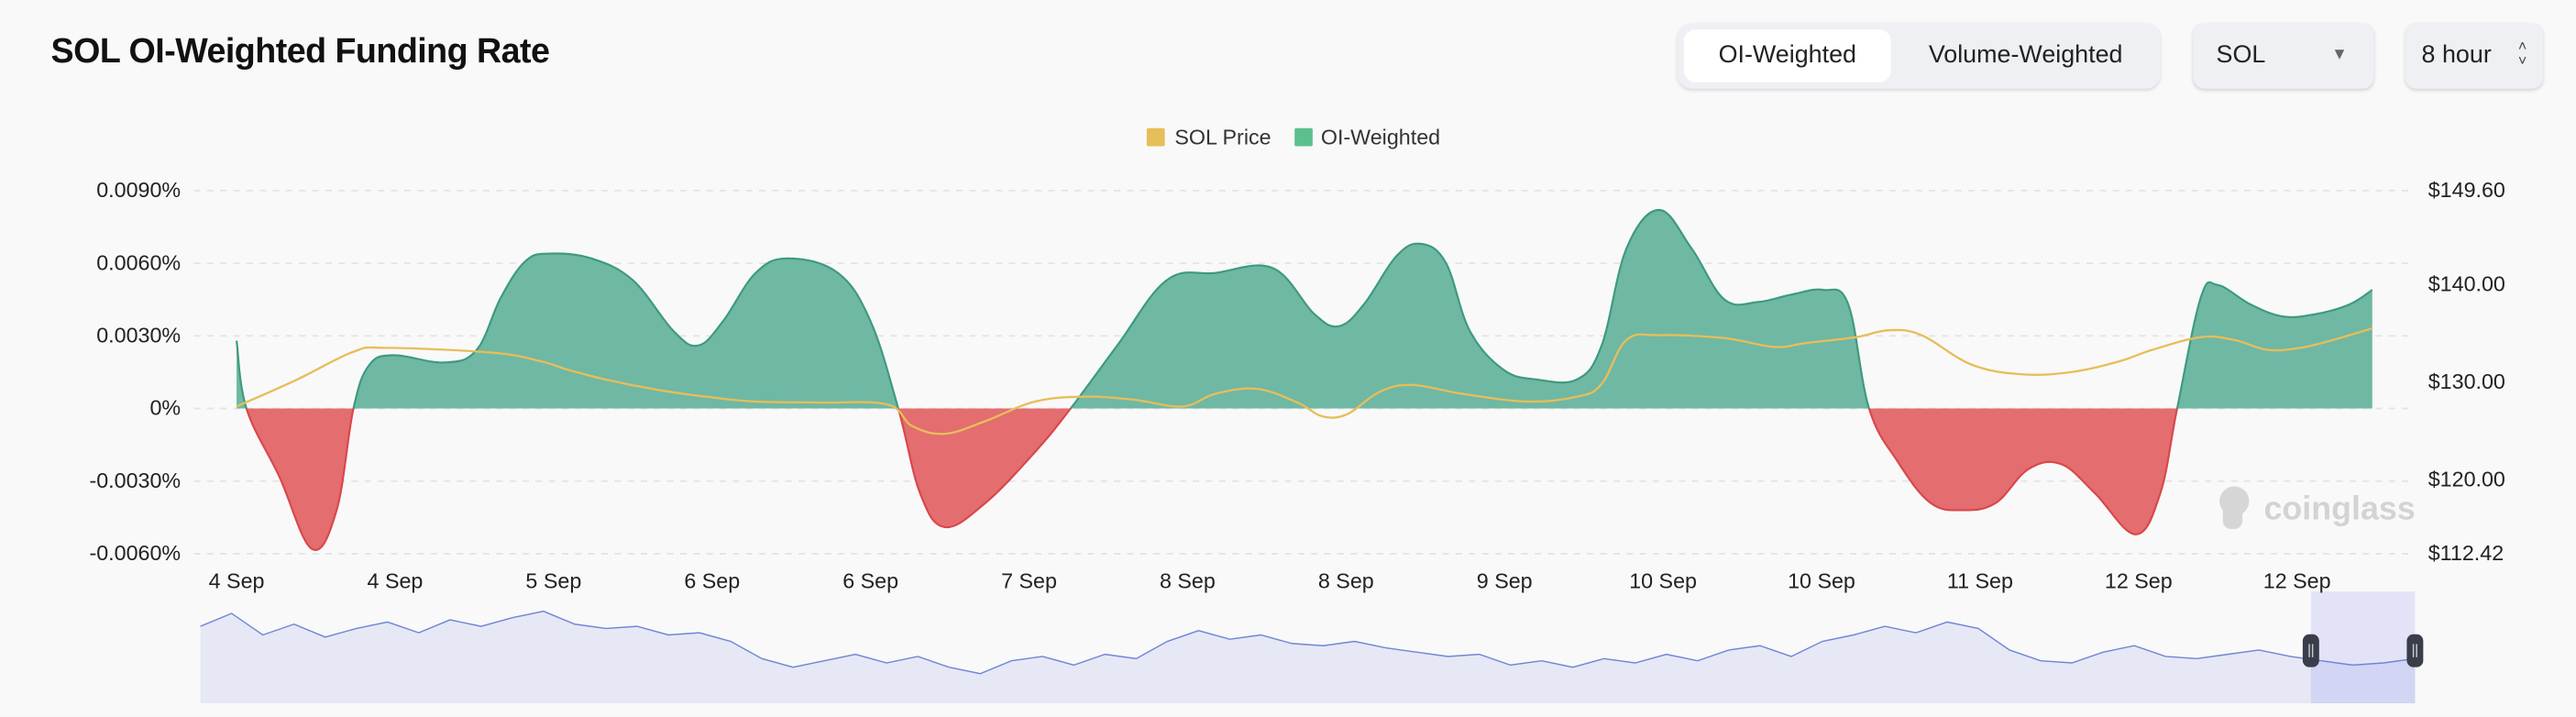 This screenshot has width=2576, height=717. I want to click on y-right-tick-label: $130.00, so click(2466, 381).